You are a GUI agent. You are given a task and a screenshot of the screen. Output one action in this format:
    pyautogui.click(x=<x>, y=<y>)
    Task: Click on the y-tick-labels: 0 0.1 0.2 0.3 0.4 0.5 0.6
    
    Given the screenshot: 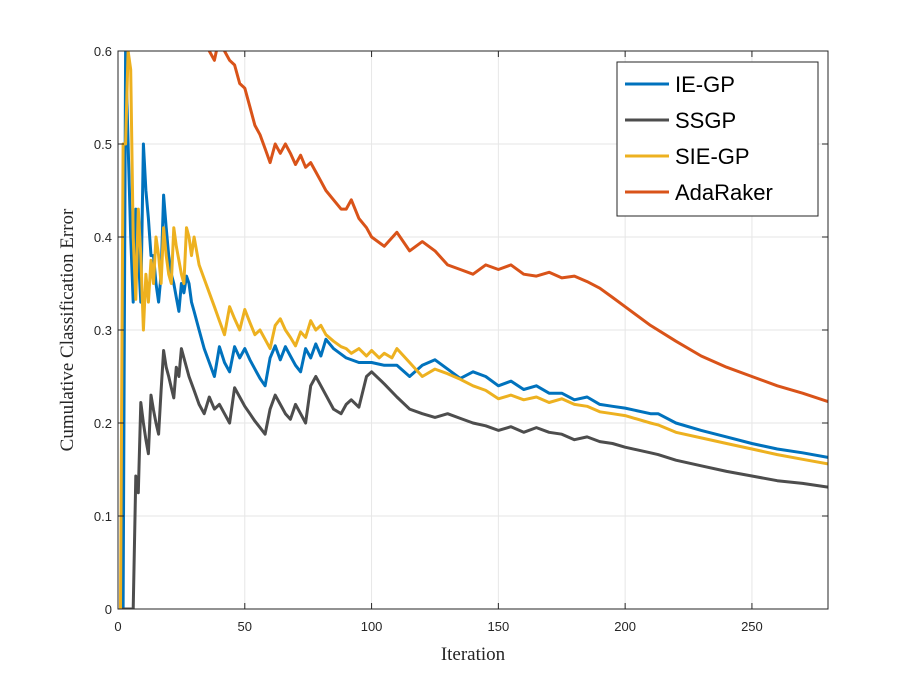 What is the action you would take?
    pyautogui.click(x=103, y=330)
    